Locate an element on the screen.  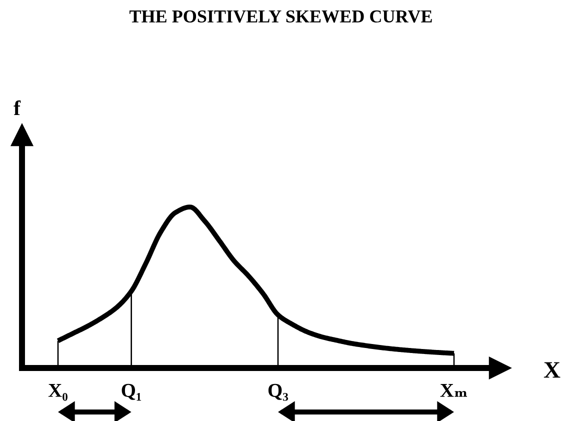
x-tick-label: Q₃ is located at coordinates (278, 392).